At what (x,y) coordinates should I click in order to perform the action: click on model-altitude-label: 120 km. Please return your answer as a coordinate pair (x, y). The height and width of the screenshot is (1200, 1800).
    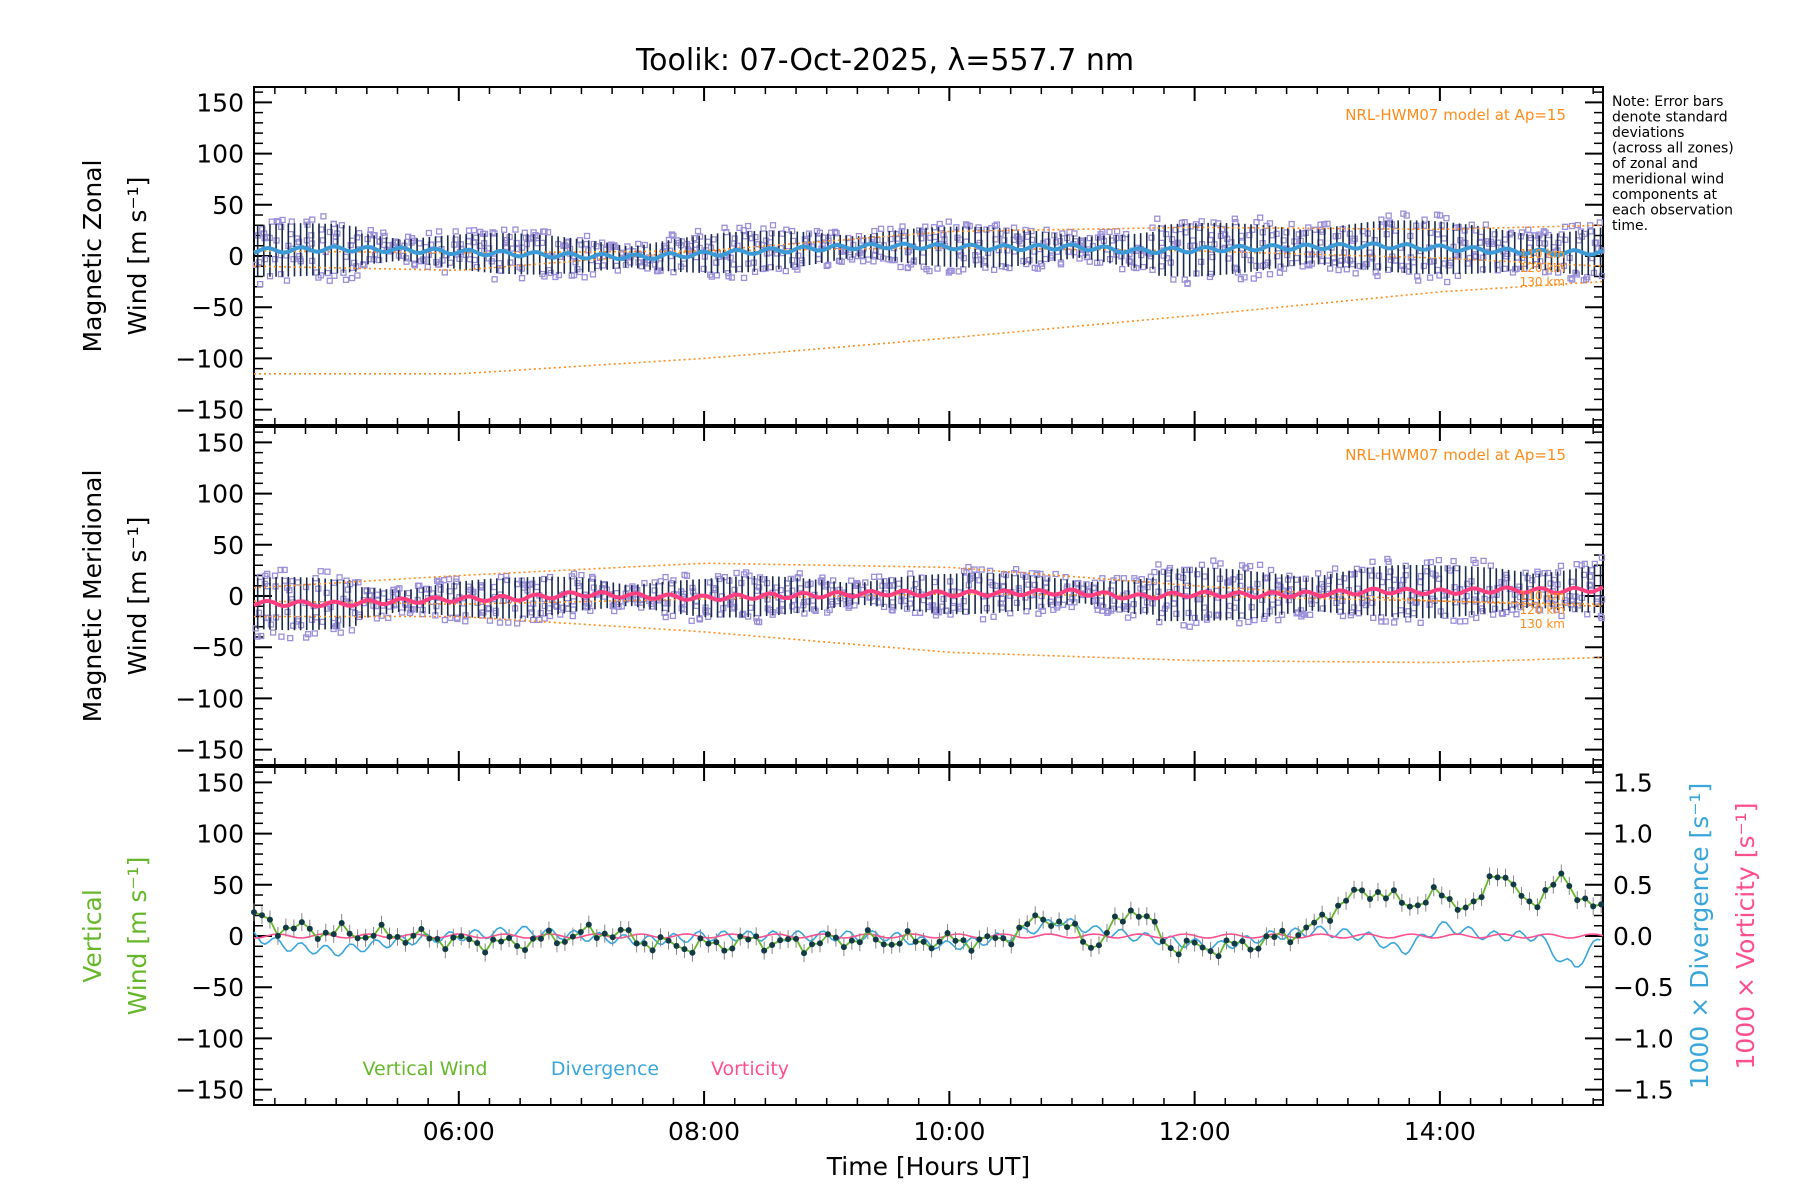
    Looking at the image, I should click on (1542, 268).